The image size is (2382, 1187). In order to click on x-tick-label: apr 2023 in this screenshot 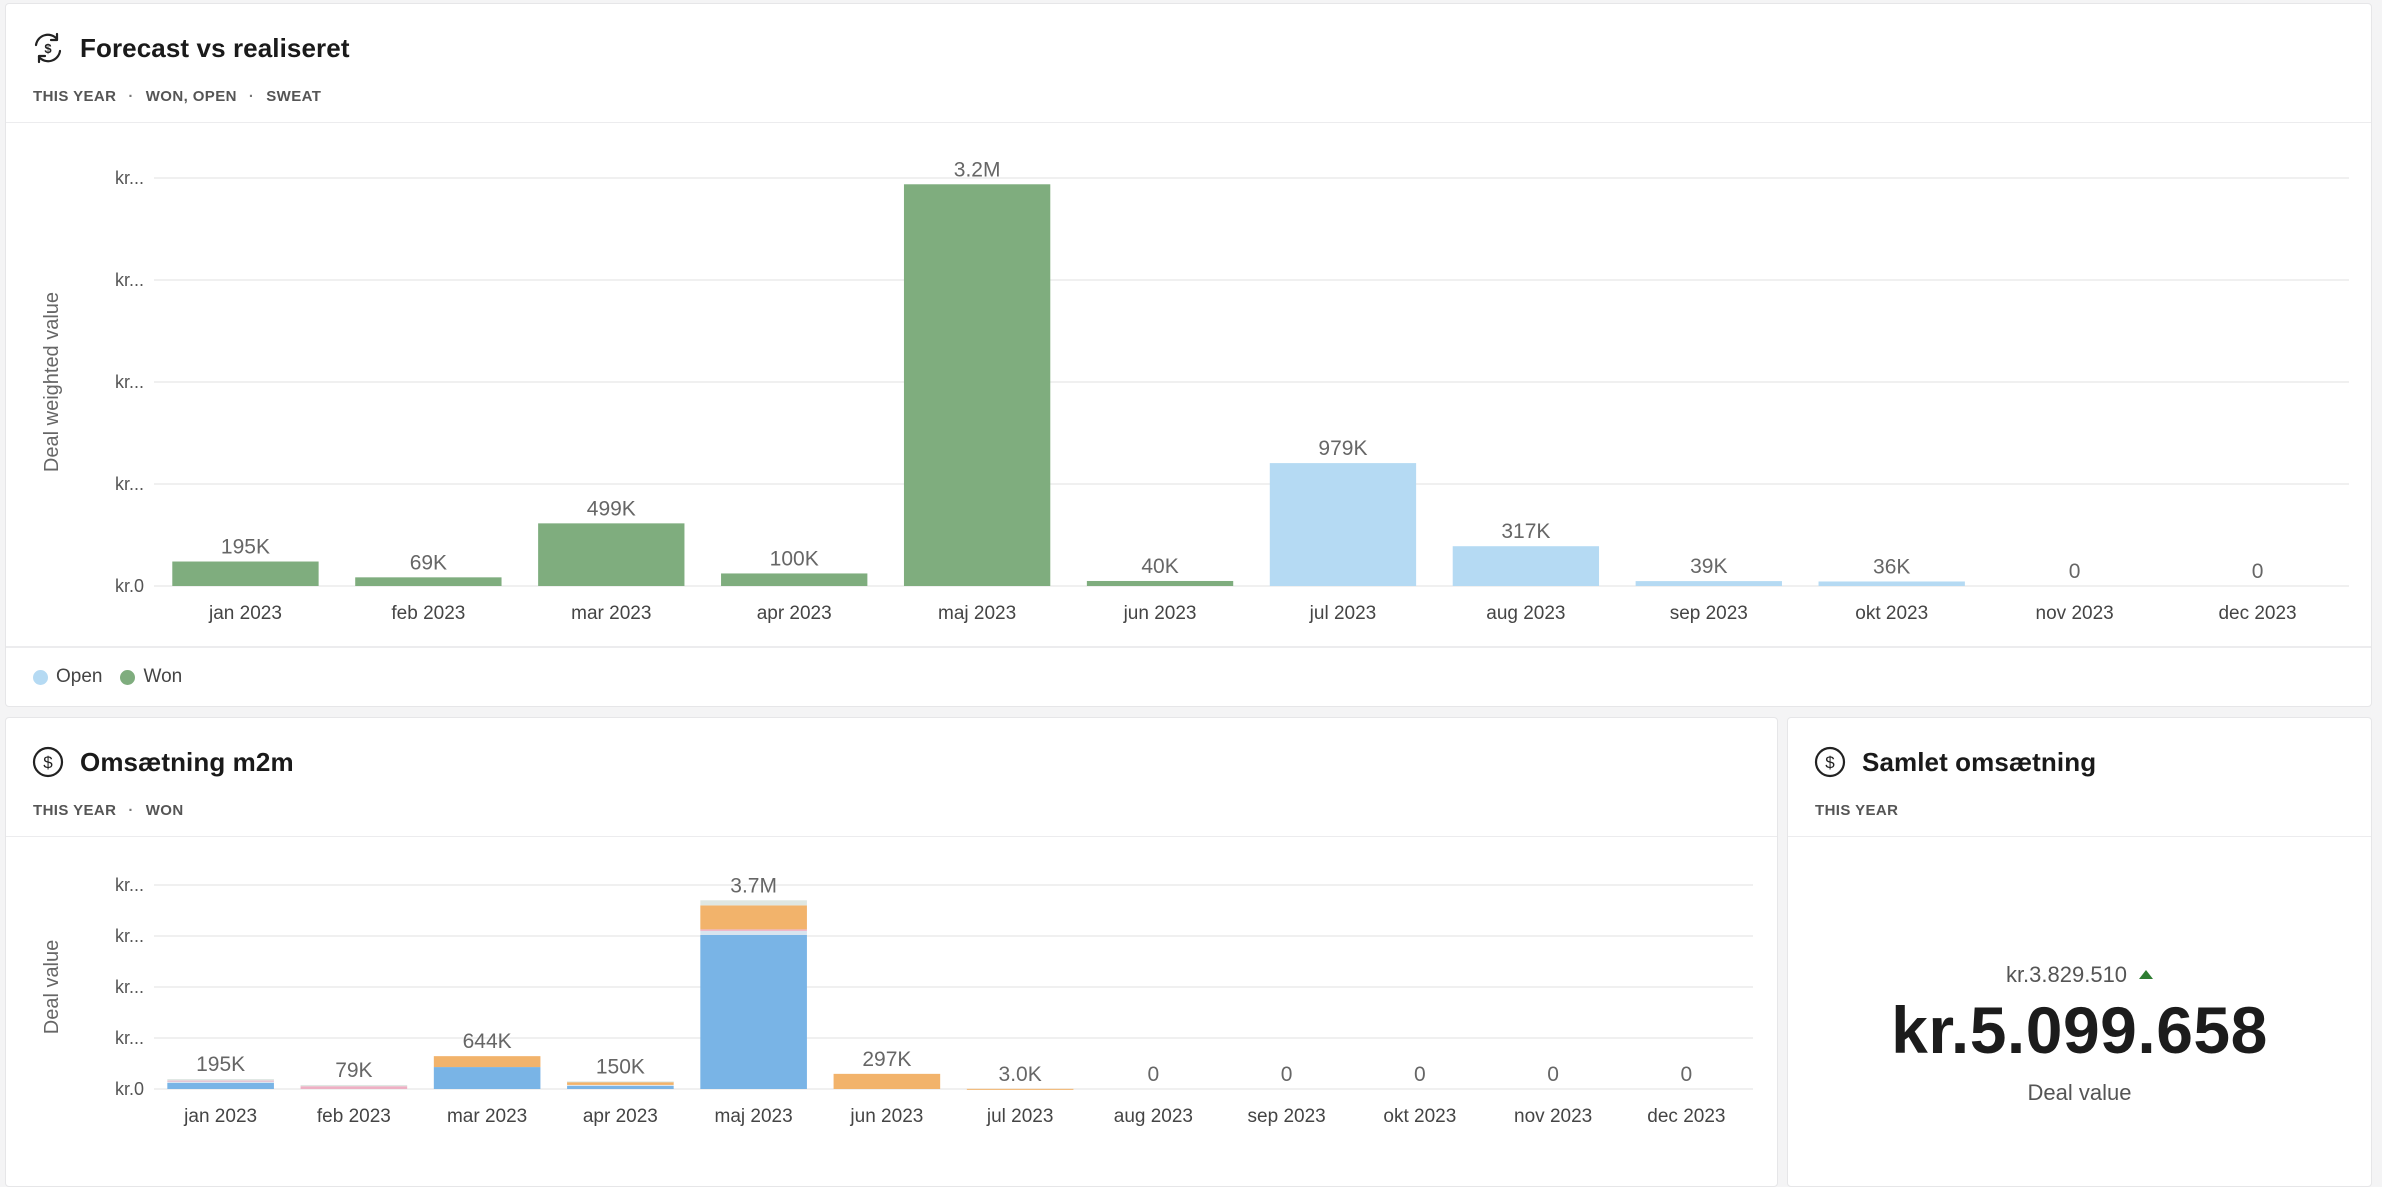, I will do `click(794, 613)`.